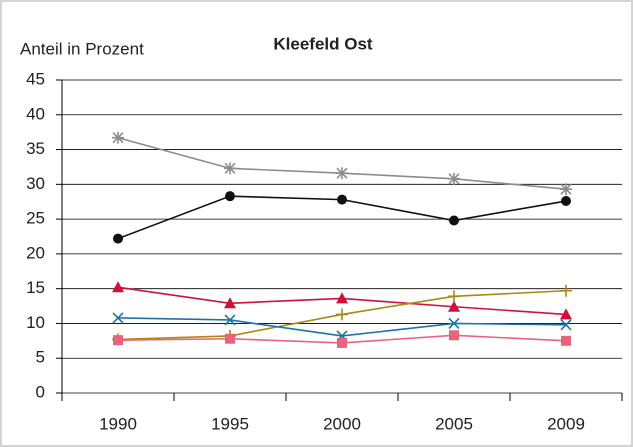 The image size is (633, 447). What do you see at coordinates (35, 148) in the screenshot?
I see `y-tick-label: 35` at bounding box center [35, 148].